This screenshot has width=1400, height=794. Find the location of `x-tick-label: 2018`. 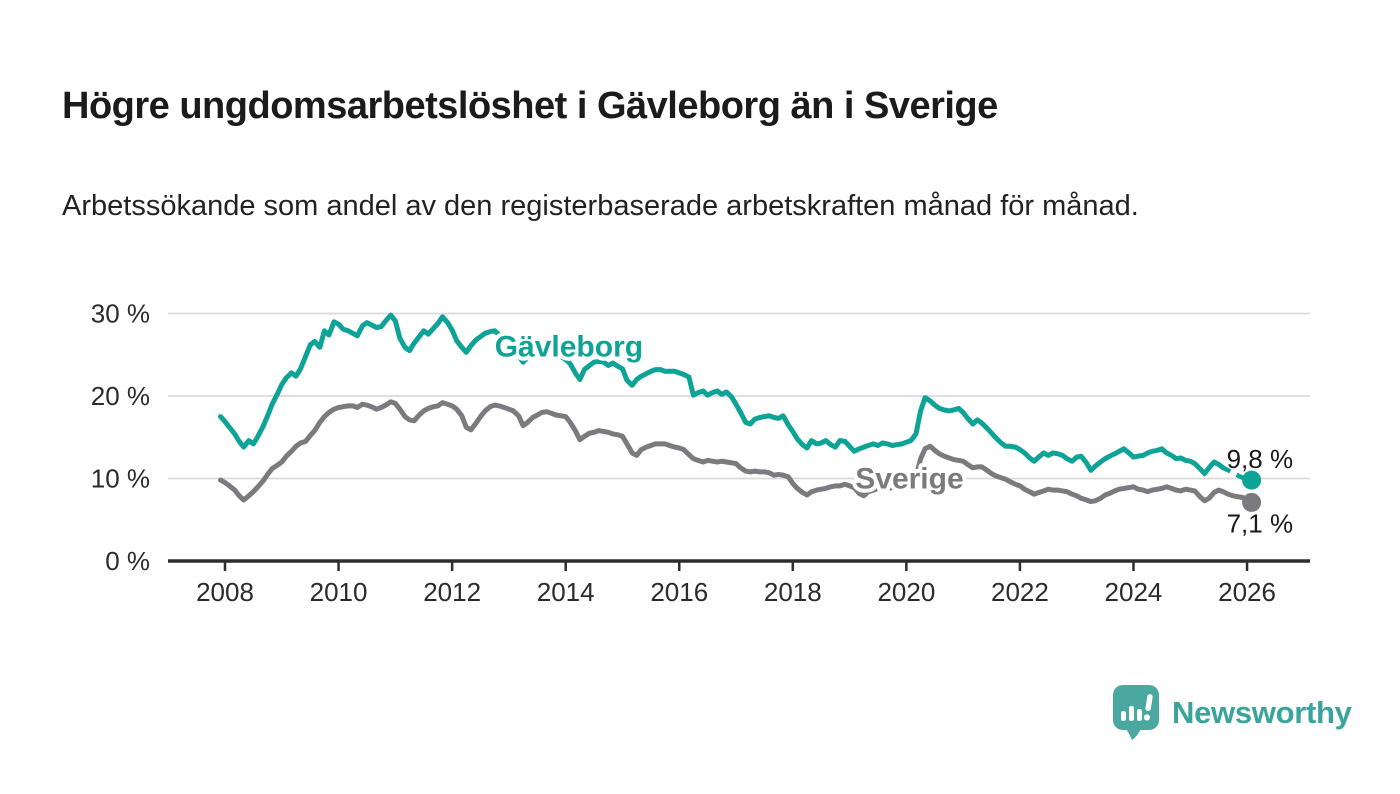

x-tick-label: 2018 is located at coordinates (793, 592).